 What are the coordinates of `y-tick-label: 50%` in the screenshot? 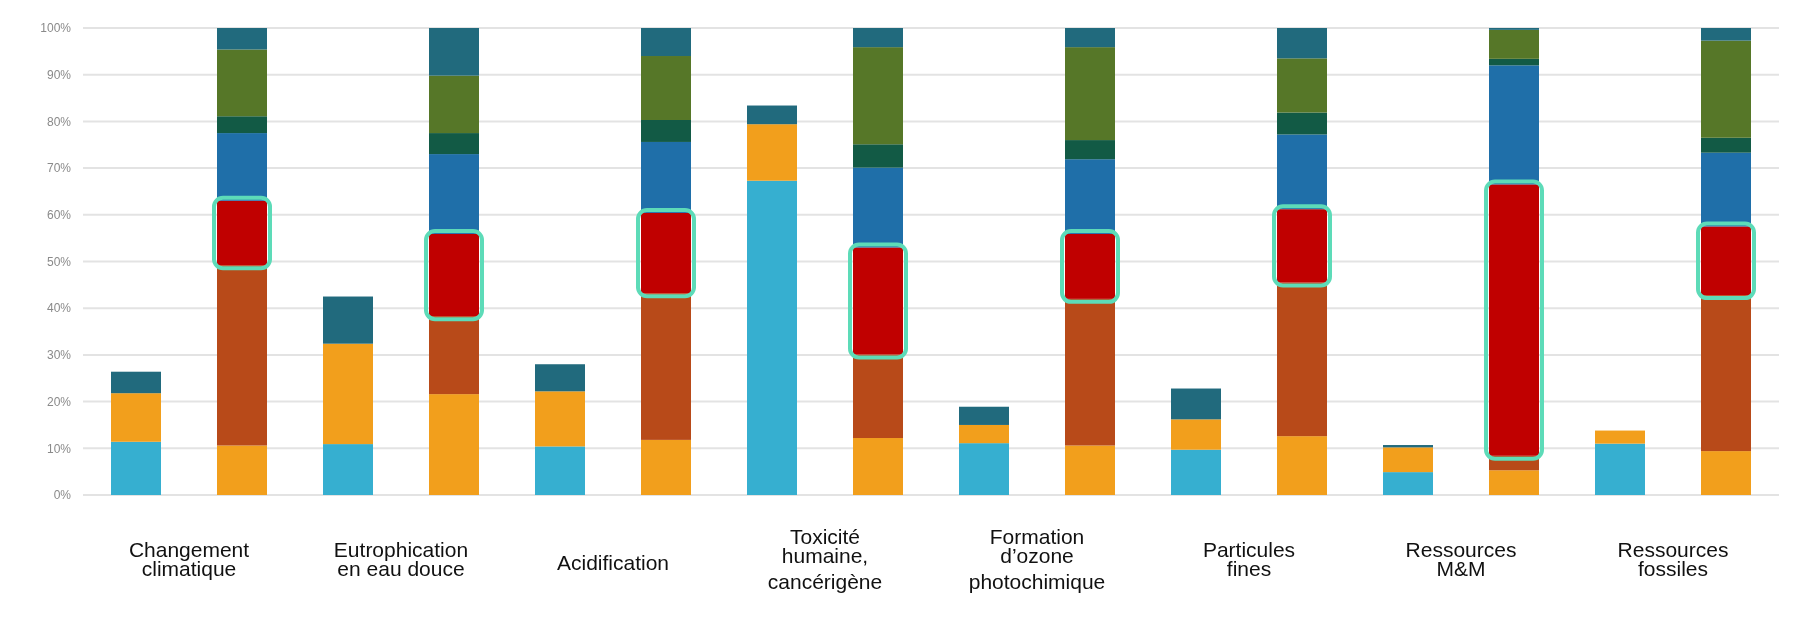 It's located at (59, 261).